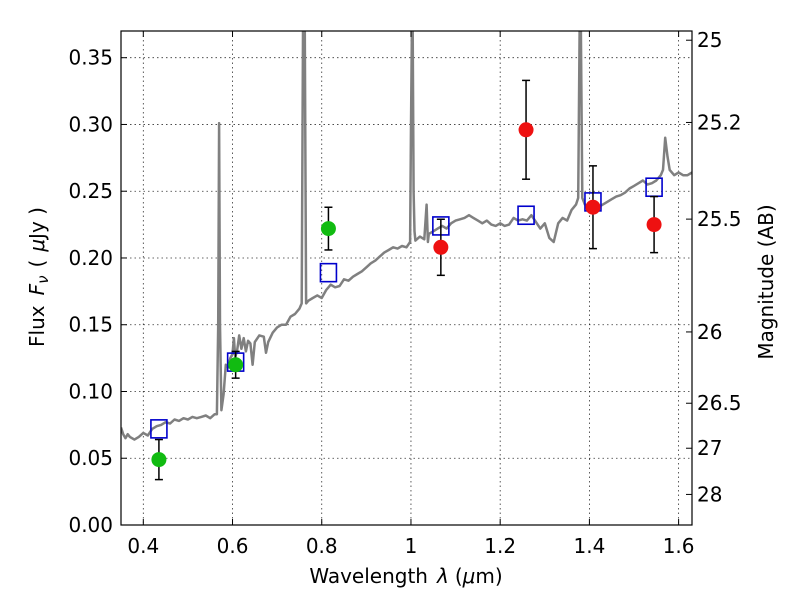 The height and width of the screenshot is (600, 800). What do you see at coordinates (37, 264) in the screenshot?
I see `y-axis-label-unit-open: (` at bounding box center [37, 264].